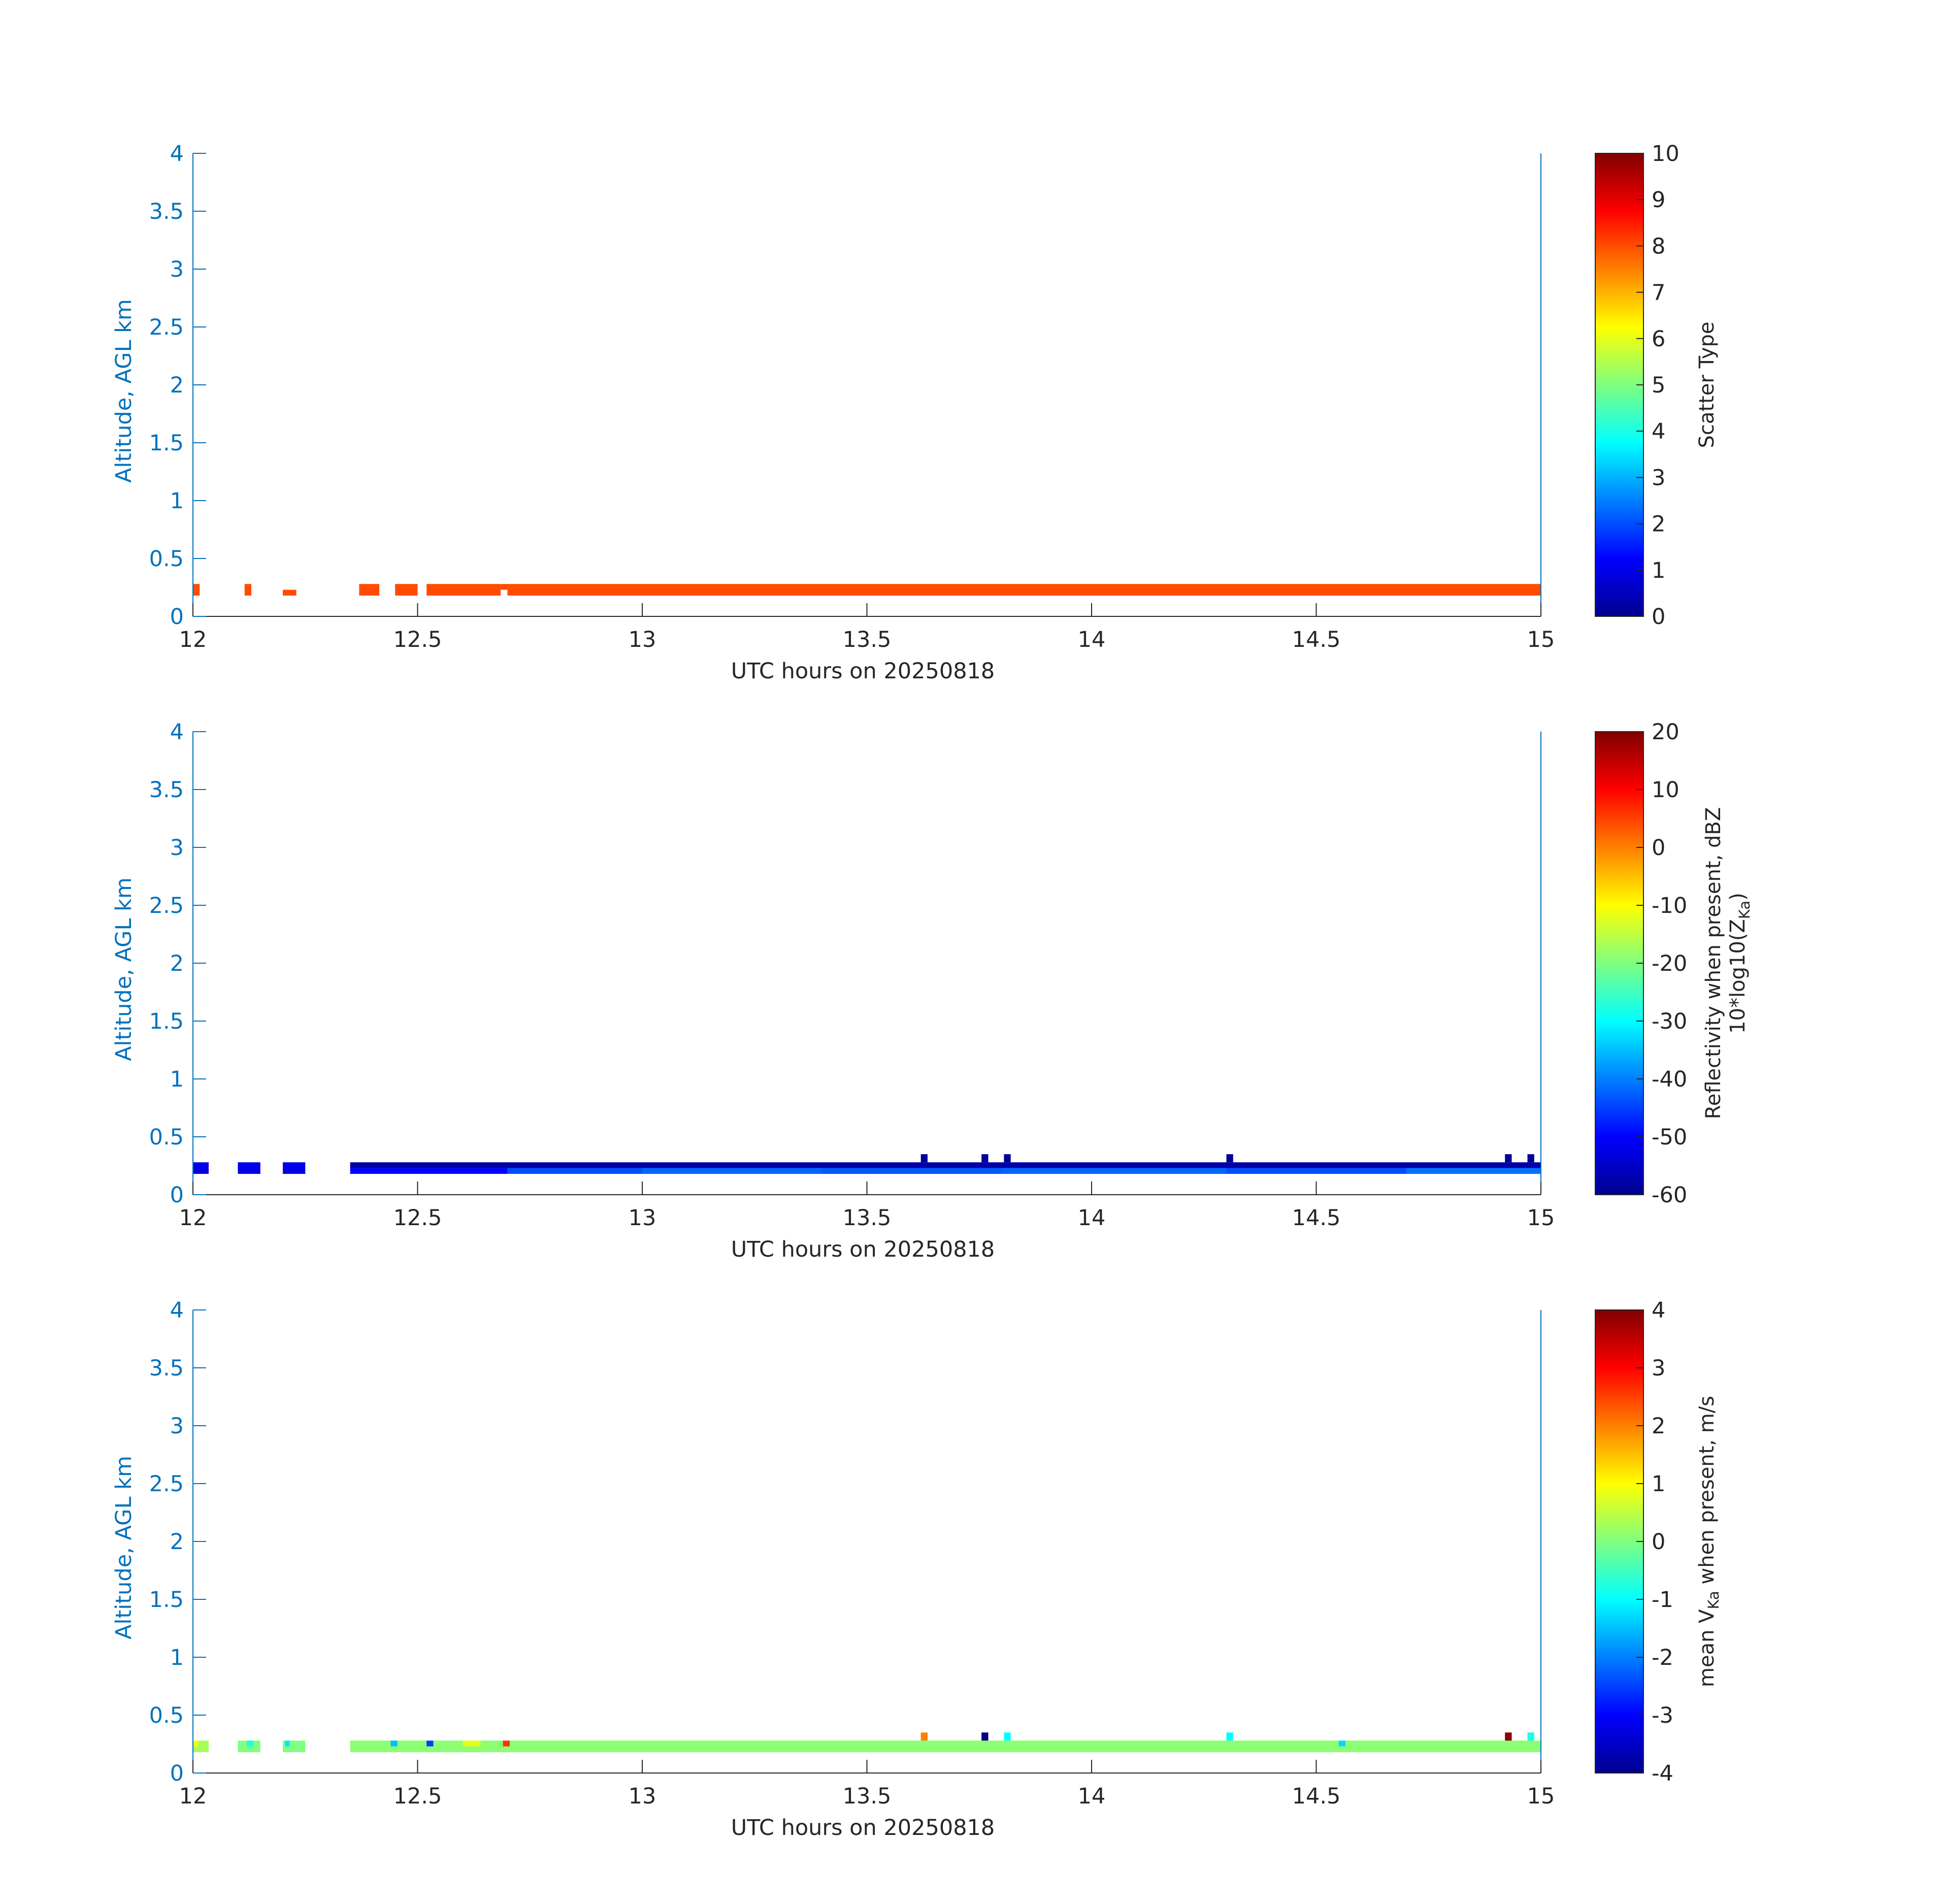 The image size is (1942, 1904). I want to click on colorbar-label-main: mean V, so click(1707, 1648).